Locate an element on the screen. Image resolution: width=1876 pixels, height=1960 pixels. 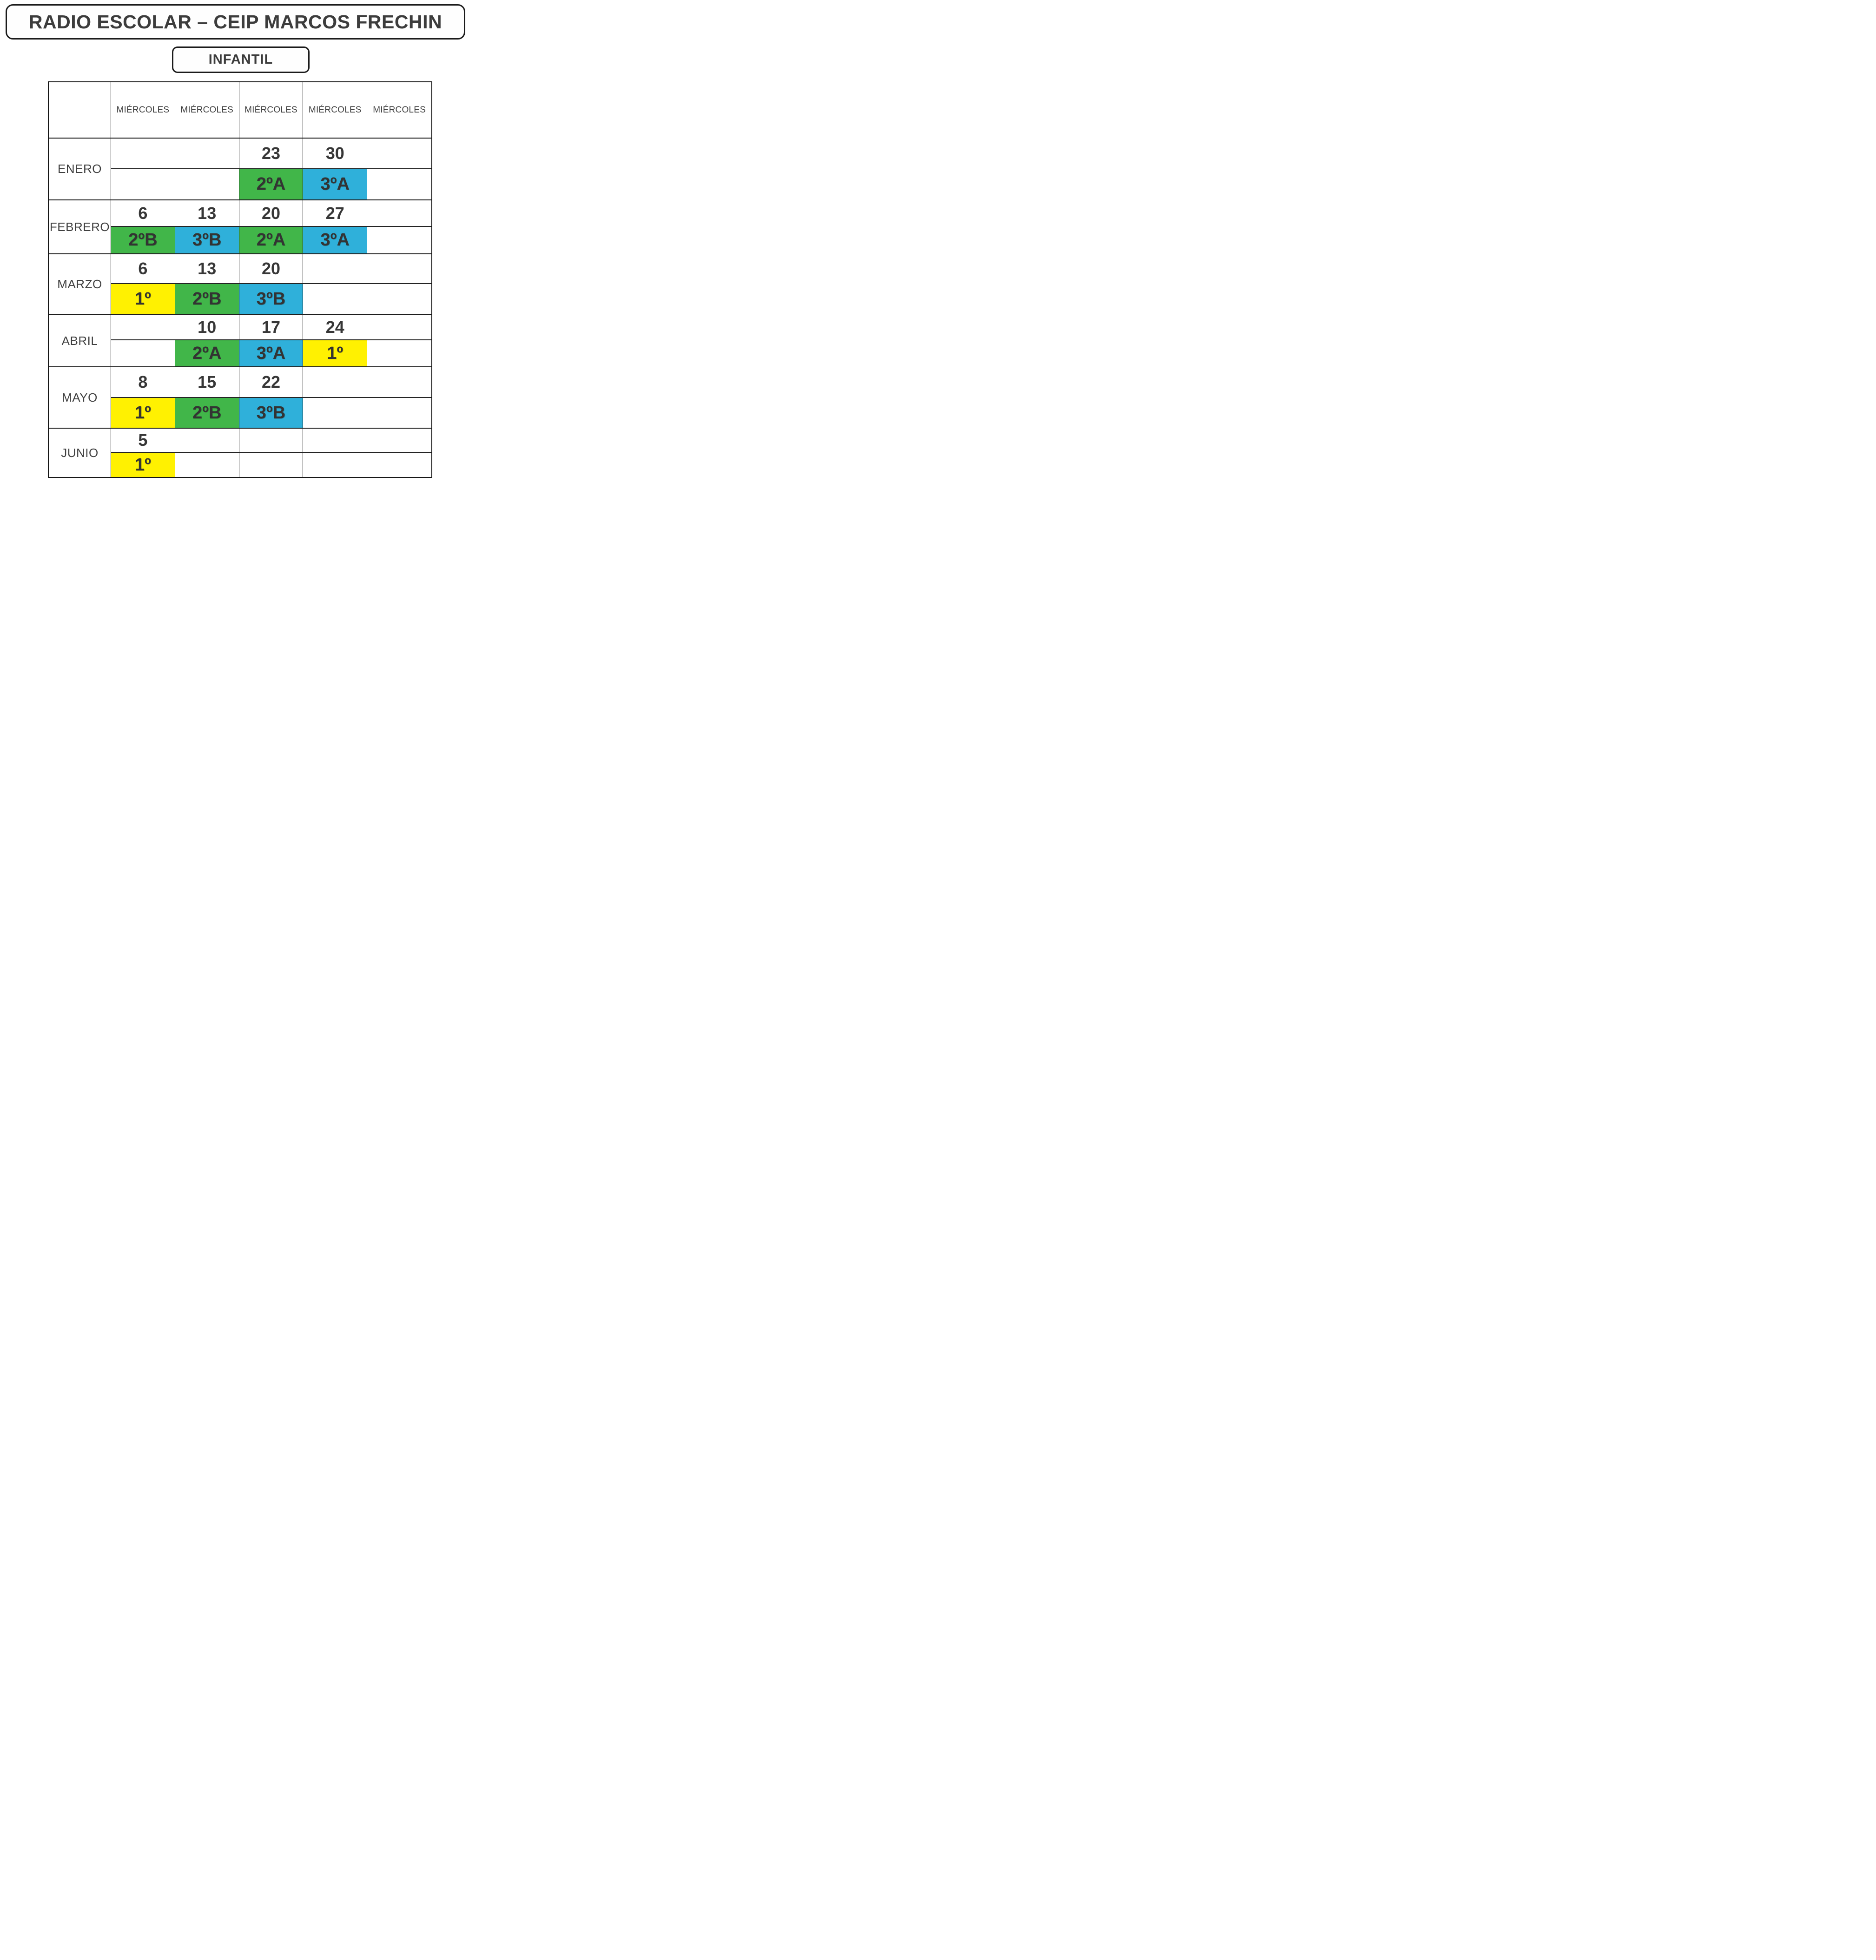
month-cell-marzo: MARZO is located at coordinates (80, 284).